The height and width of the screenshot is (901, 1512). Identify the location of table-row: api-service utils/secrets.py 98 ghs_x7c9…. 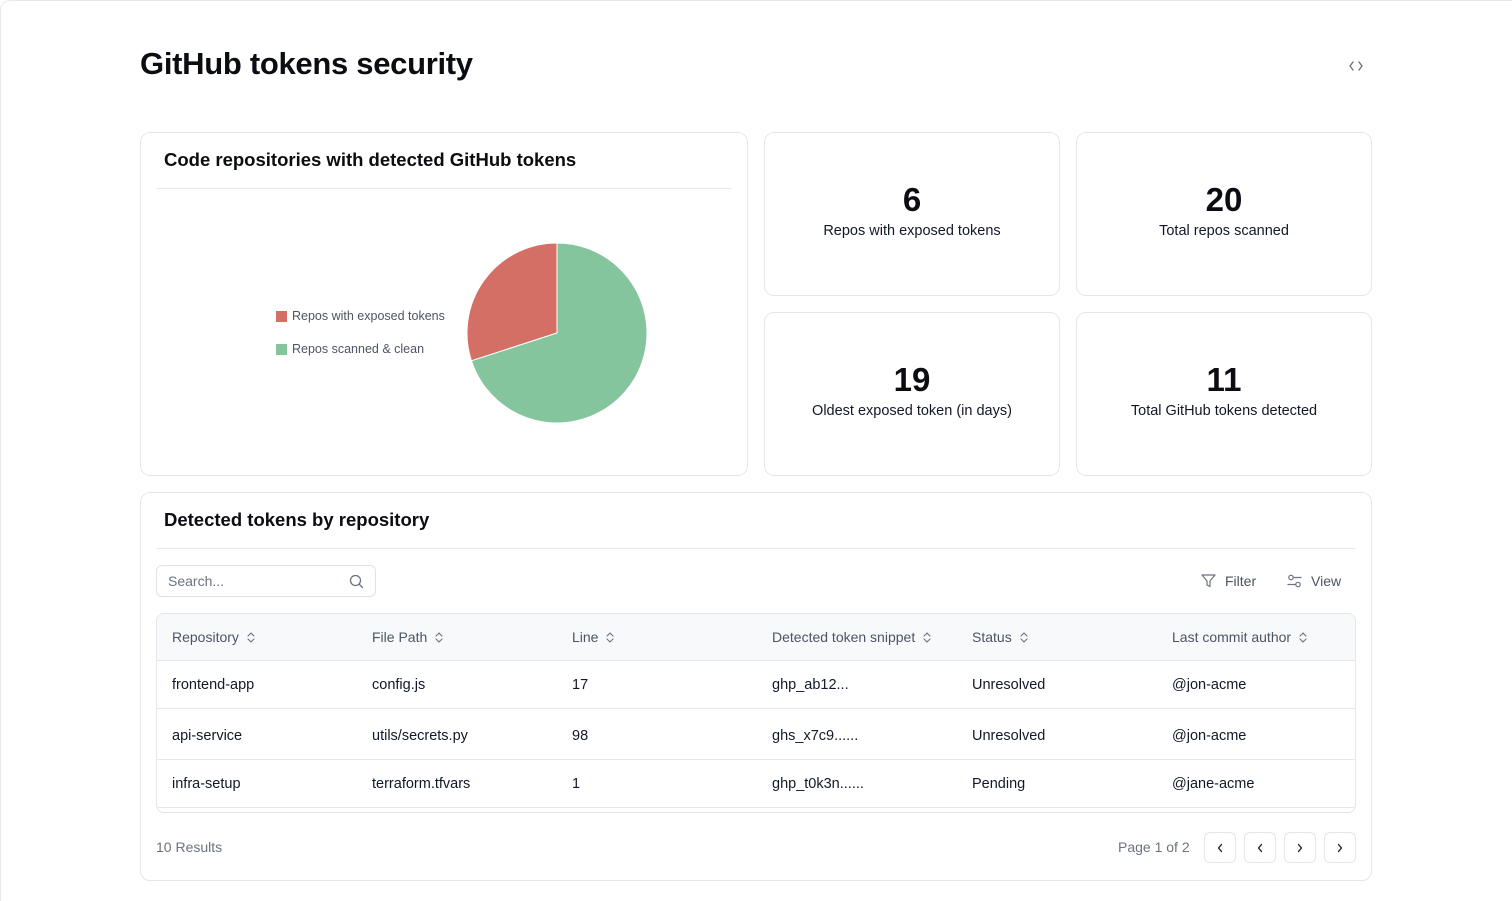
(756, 734).